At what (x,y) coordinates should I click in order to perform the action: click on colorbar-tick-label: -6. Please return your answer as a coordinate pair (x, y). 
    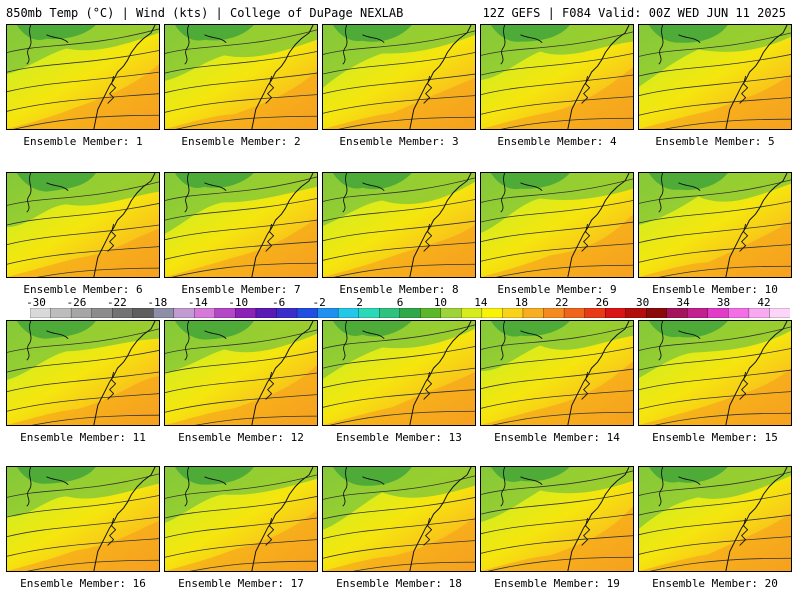
    Looking at the image, I should click on (279, 302).